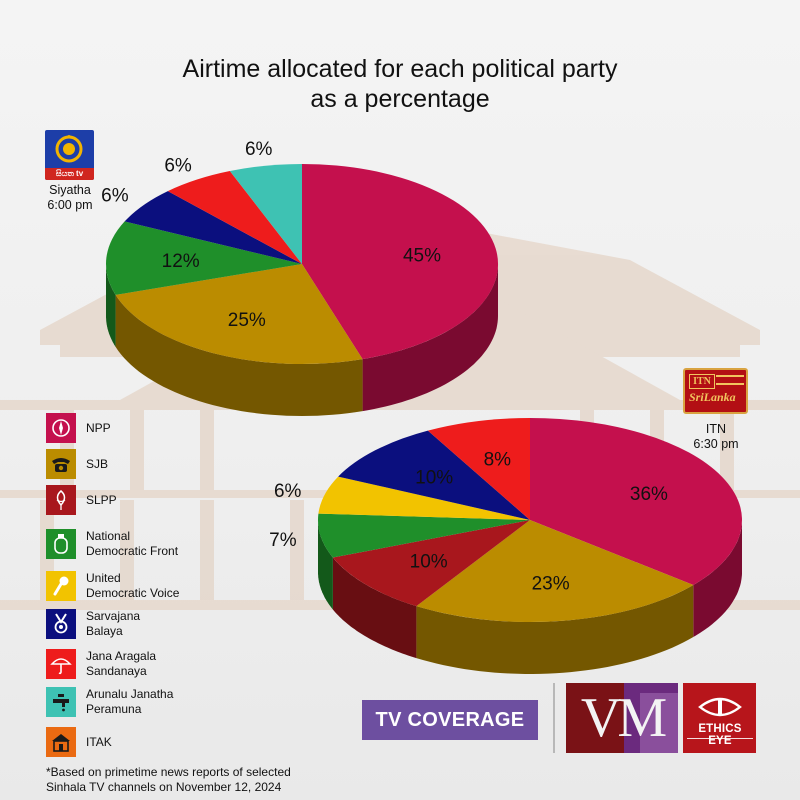  I want to click on legend-item-jana-aragala: Jana Aragala Sandanaya, so click(156, 664).